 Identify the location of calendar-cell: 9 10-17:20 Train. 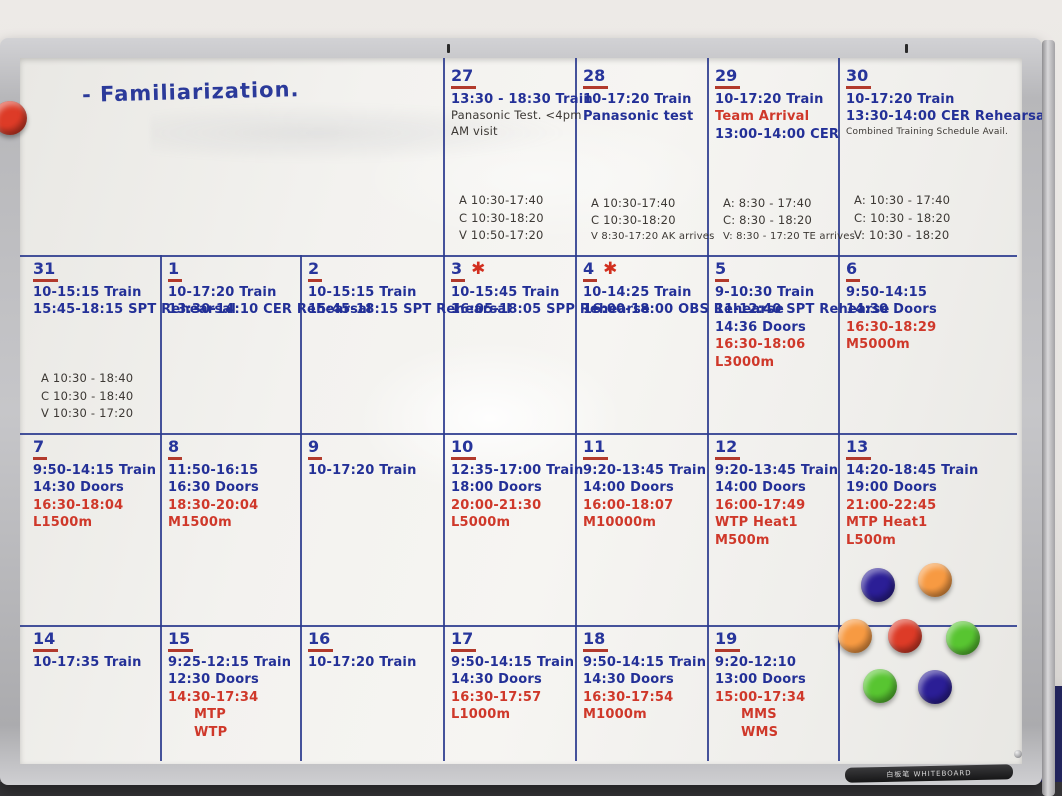
(373, 528).